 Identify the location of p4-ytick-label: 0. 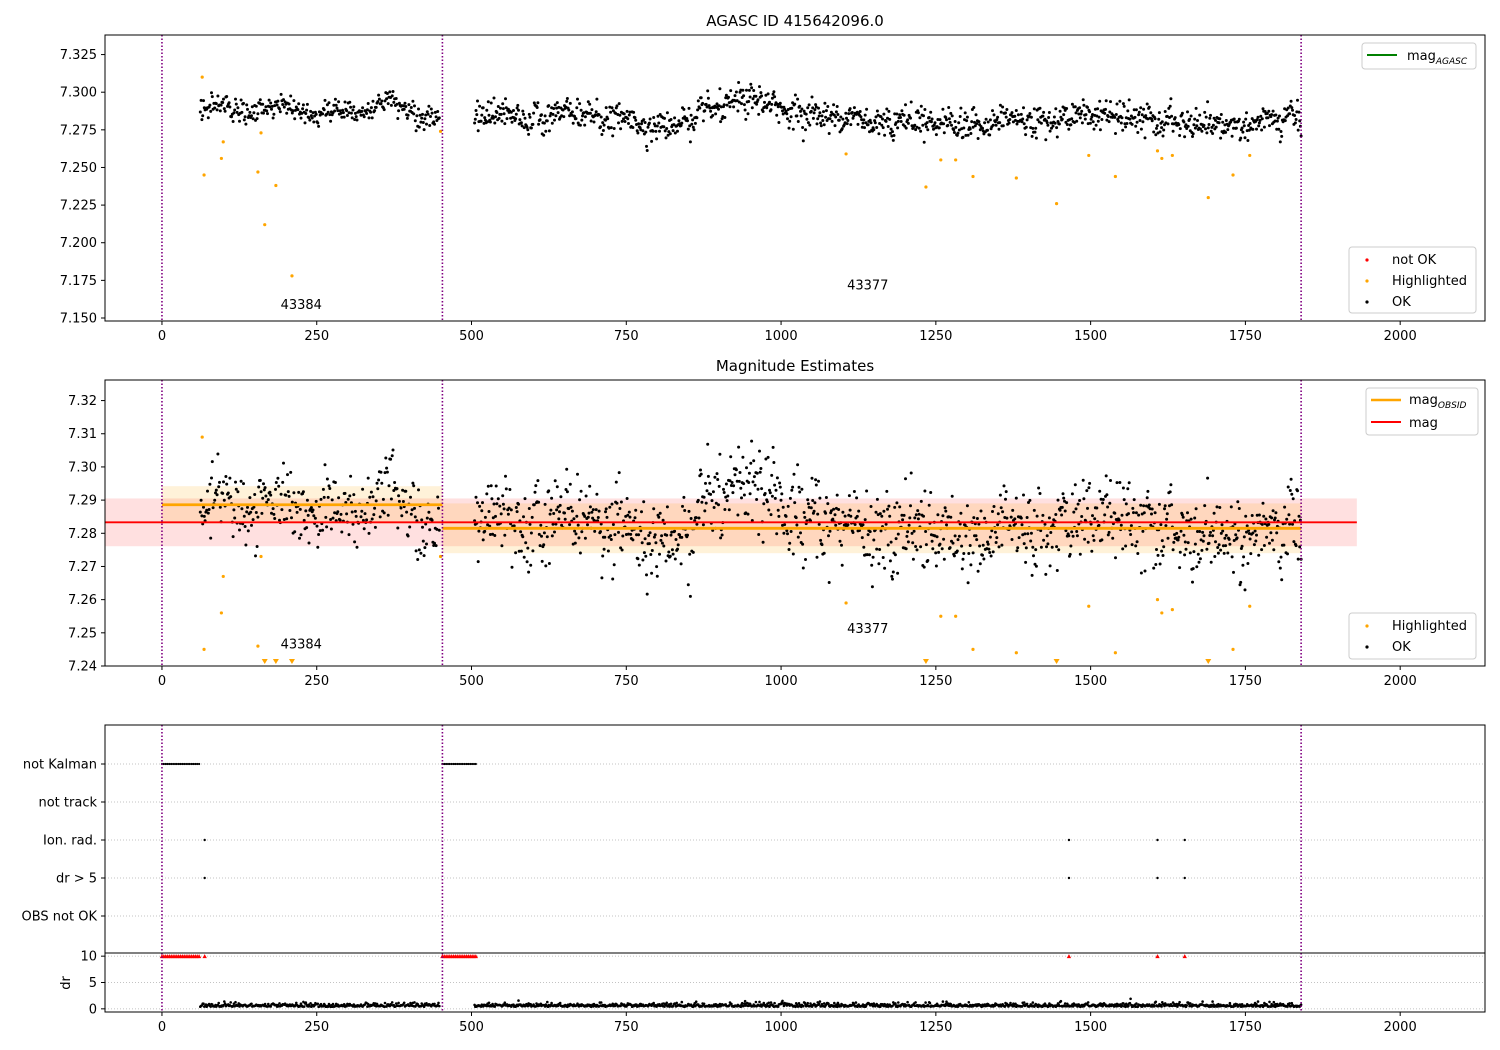
(93, 1009).